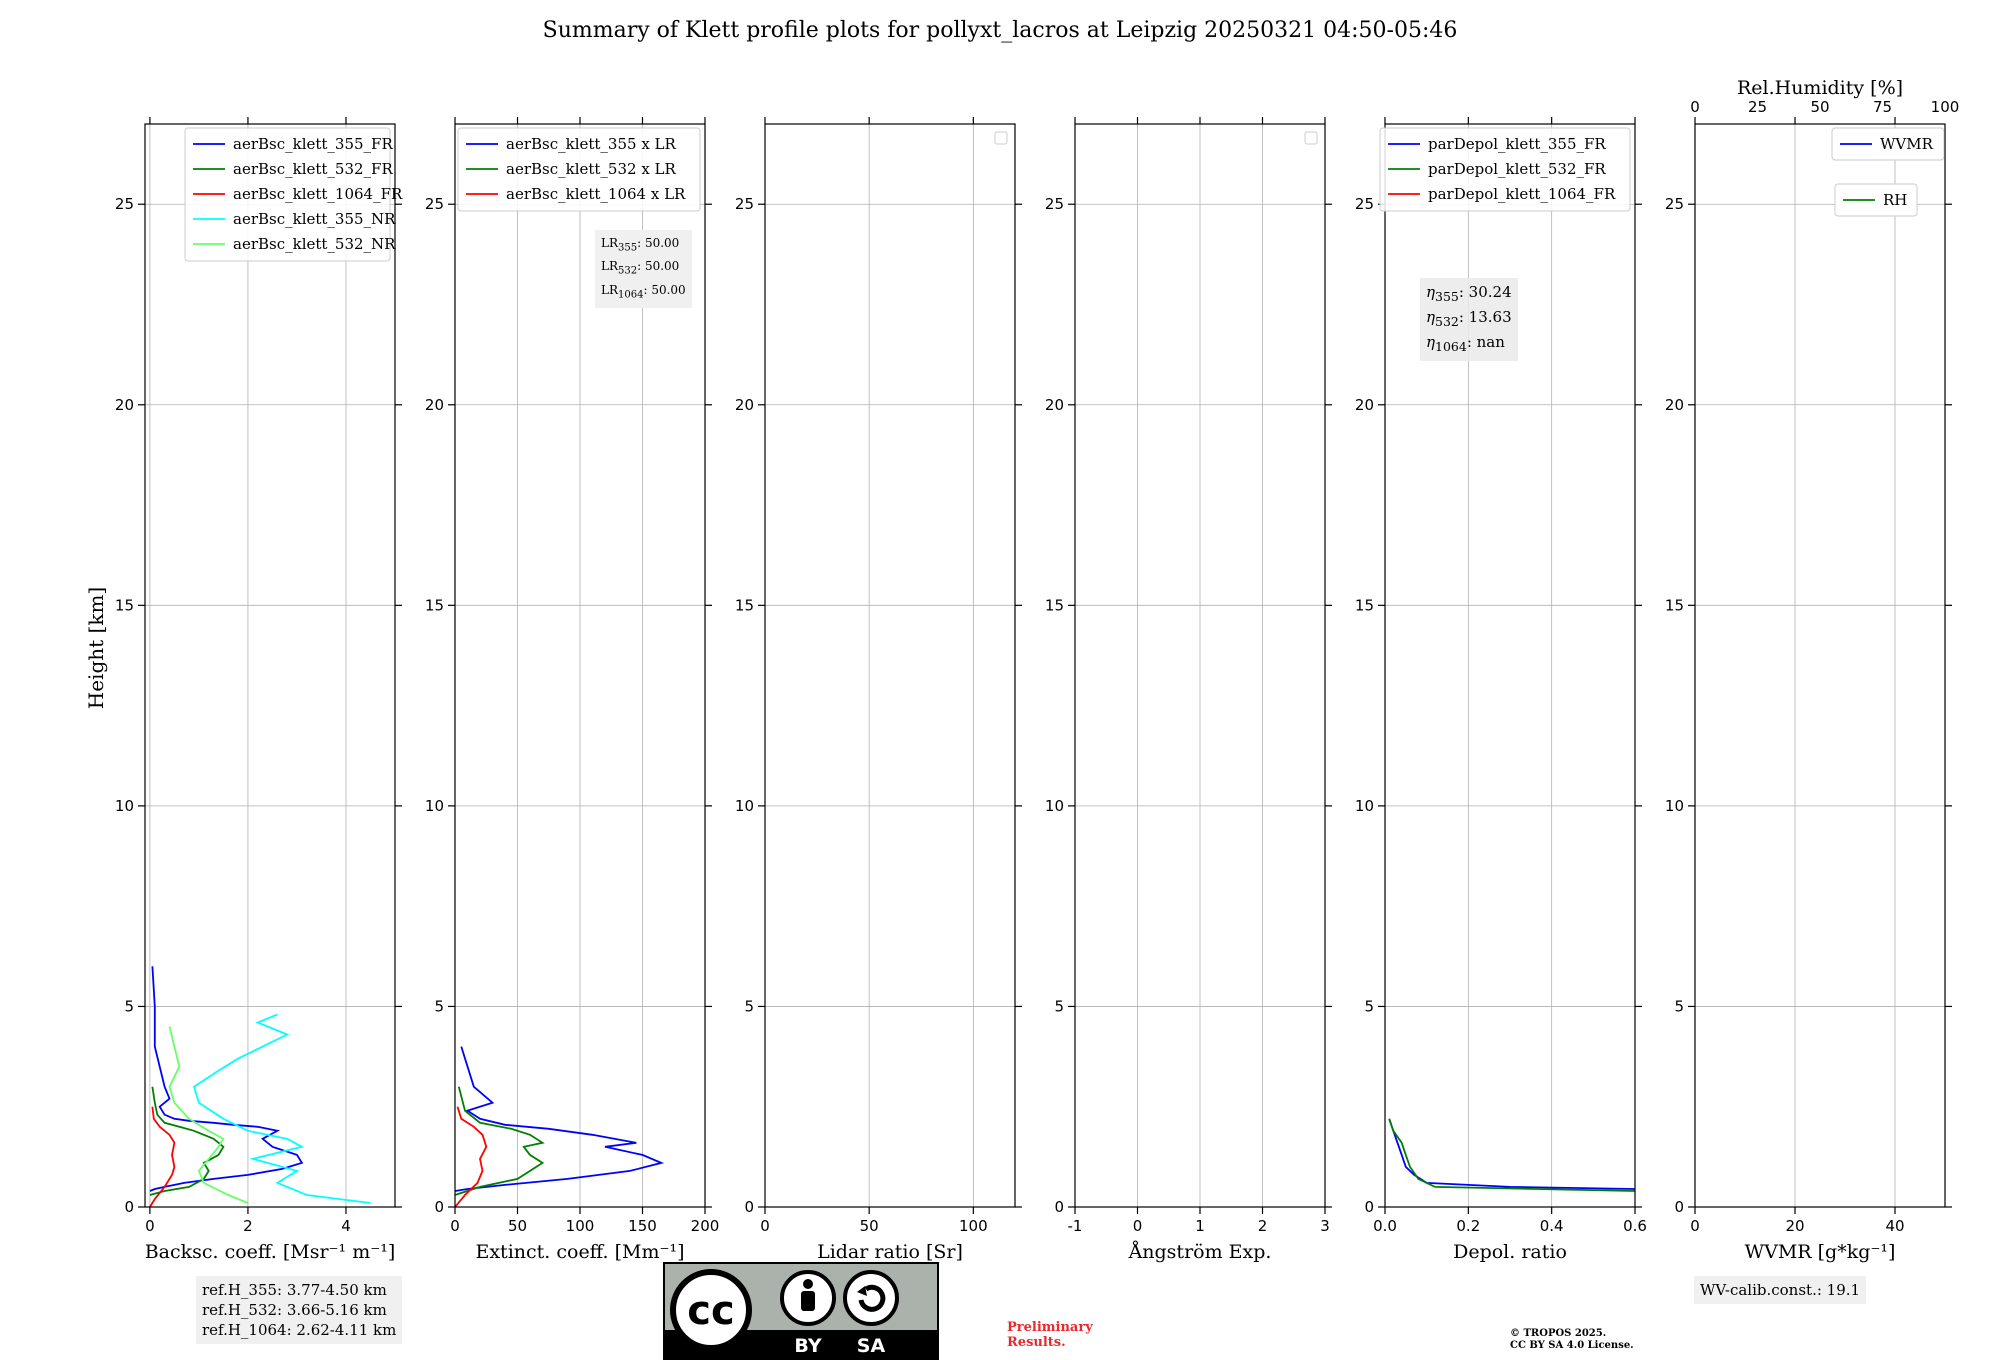  What do you see at coordinates (890, 1252) in the screenshot?
I see `x-axis-label: Lidar ratio [Sr]` at bounding box center [890, 1252].